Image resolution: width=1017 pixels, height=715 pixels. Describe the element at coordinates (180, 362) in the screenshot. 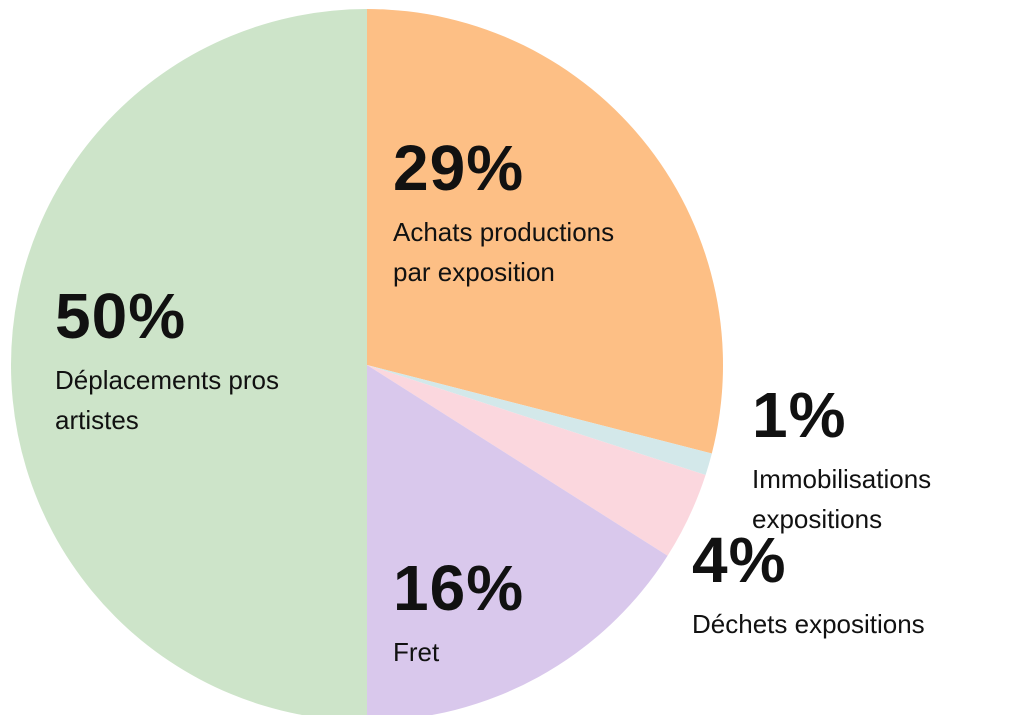

I see `slice-label: 50% Déplacements pros artistes` at that location.